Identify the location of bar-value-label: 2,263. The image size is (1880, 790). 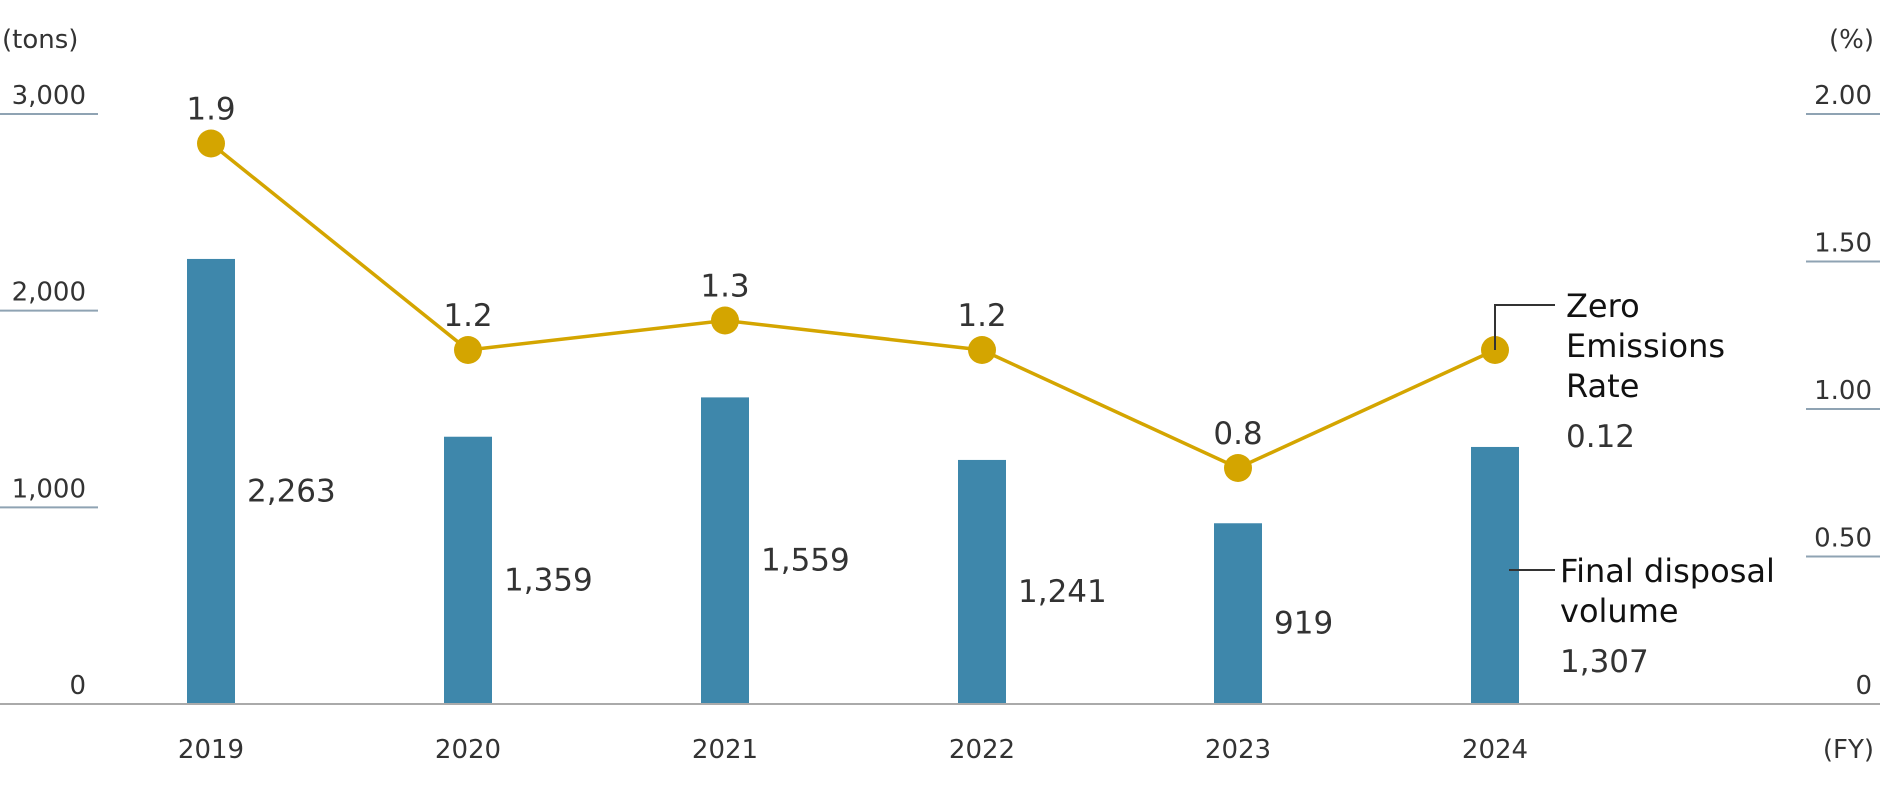
(291, 491).